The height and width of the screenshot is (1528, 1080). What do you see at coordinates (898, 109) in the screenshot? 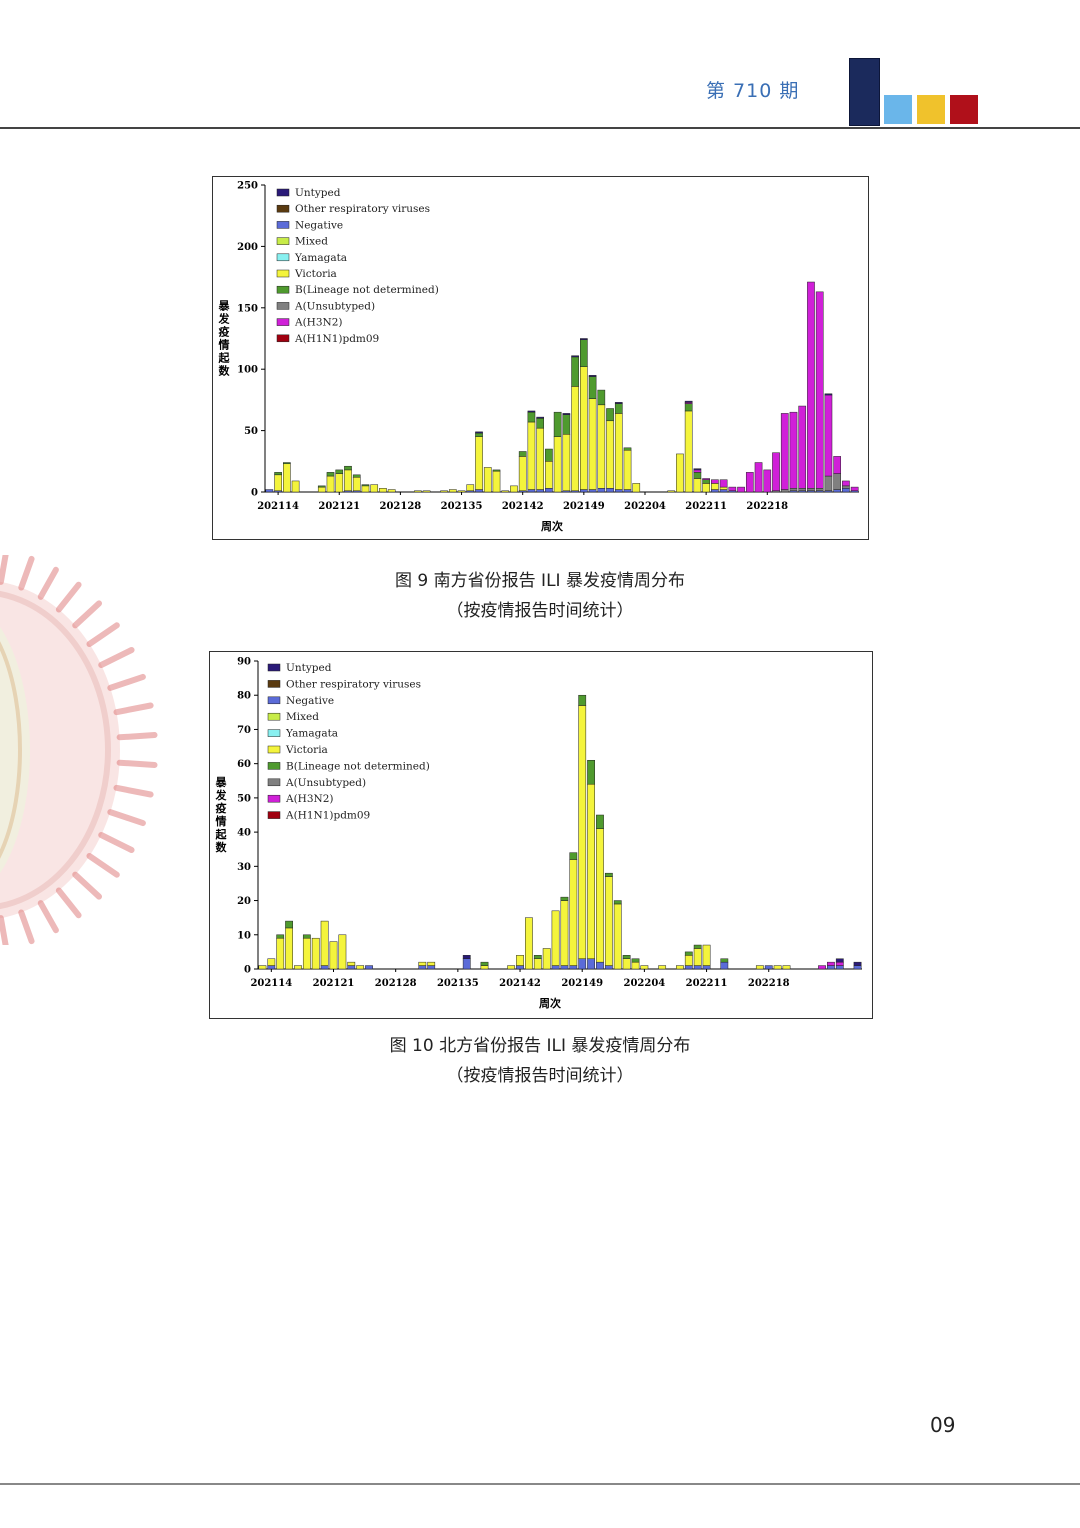
I see `header-sky-block` at bounding box center [898, 109].